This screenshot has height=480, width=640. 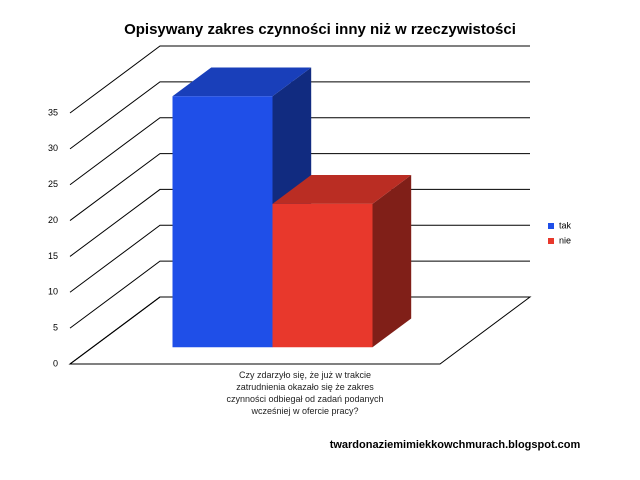 What do you see at coordinates (565, 240) in the screenshot?
I see `legend-label: nie` at bounding box center [565, 240].